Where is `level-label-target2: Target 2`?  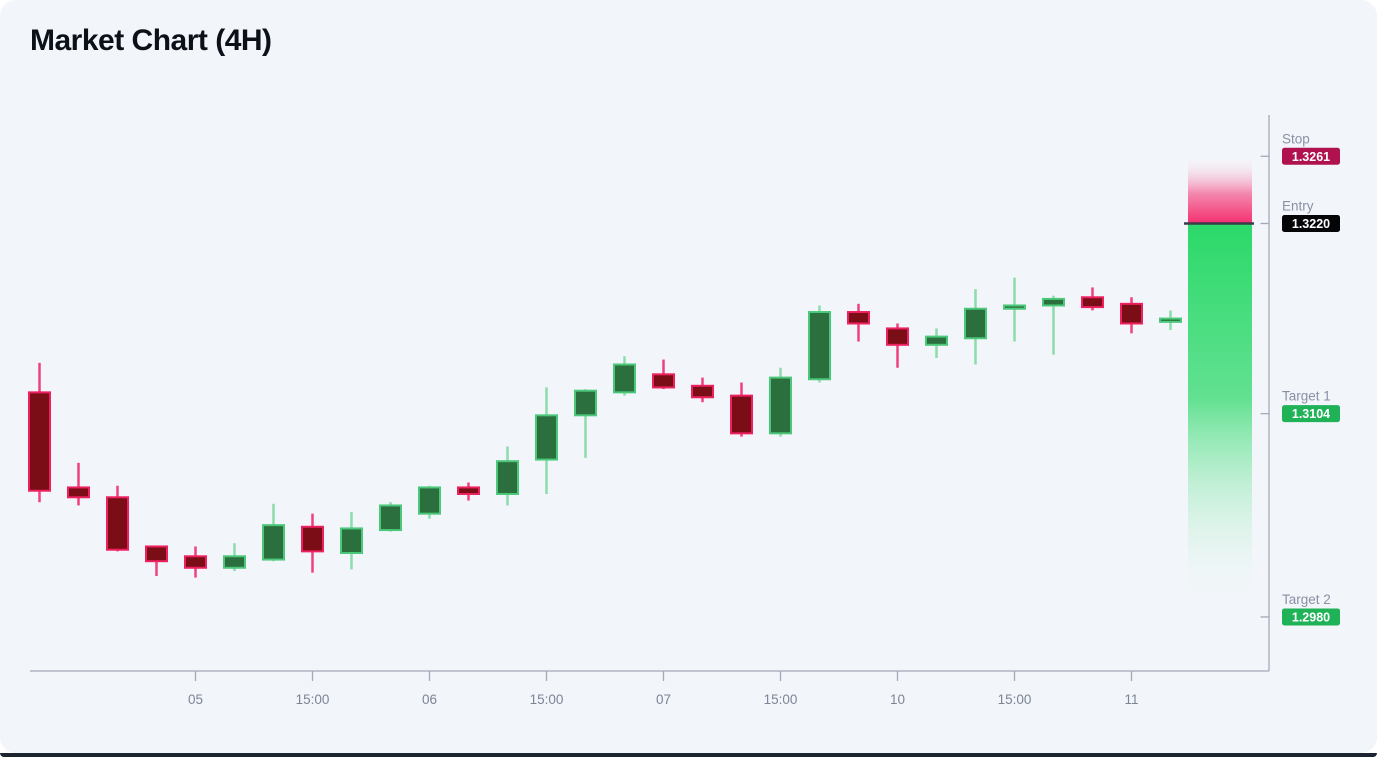 level-label-target2: Target 2 is located at coordinates (1306, 599).